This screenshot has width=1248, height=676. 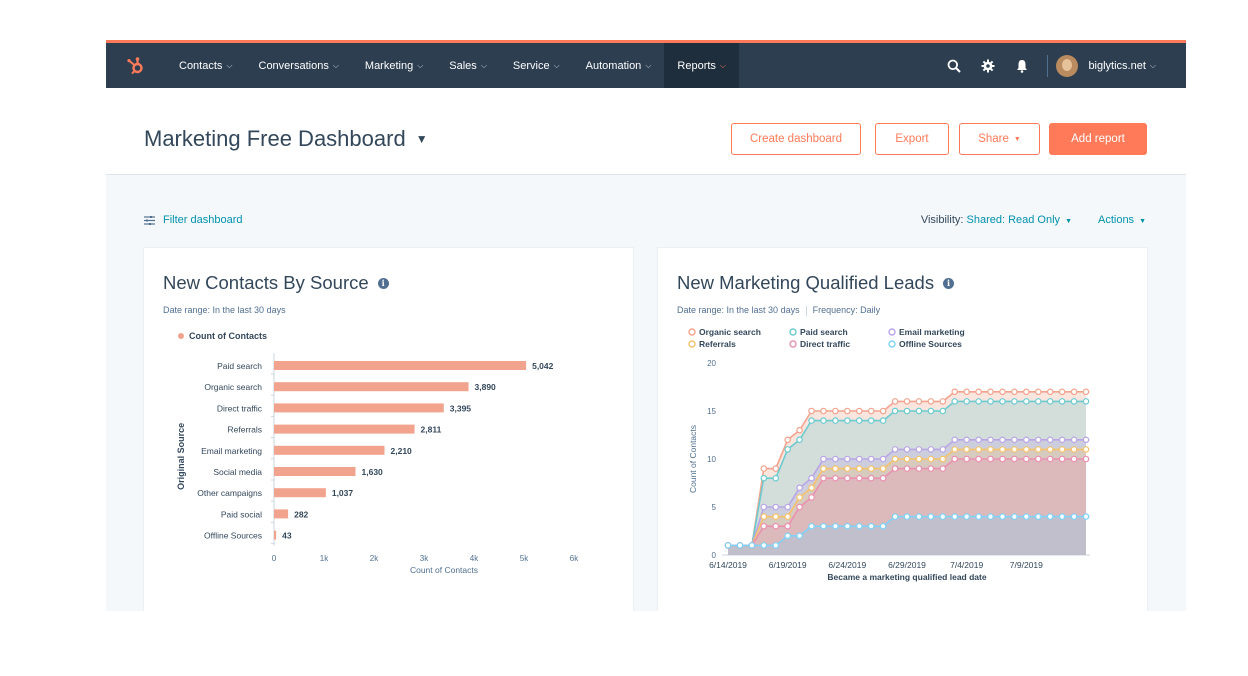 What do you see at coordinates (206, 65) in the screenshot?
I see `nav-item-contacts: Contacts ⌵` at bounding box center [206, 65].